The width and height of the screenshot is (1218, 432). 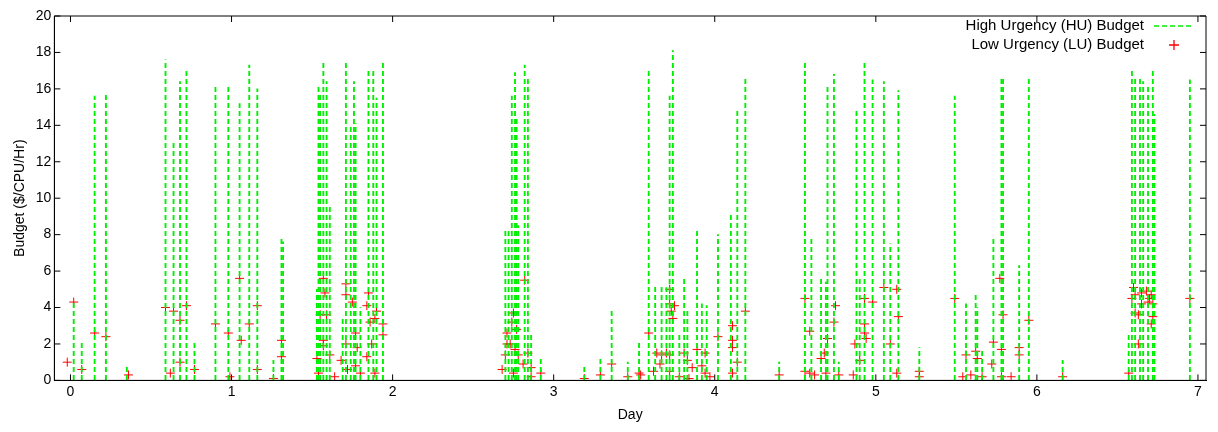 What do you see at coordinates (43, 14) in the screenshot?
I see `y-tick-label: 20` at bounding box center [43, 14].